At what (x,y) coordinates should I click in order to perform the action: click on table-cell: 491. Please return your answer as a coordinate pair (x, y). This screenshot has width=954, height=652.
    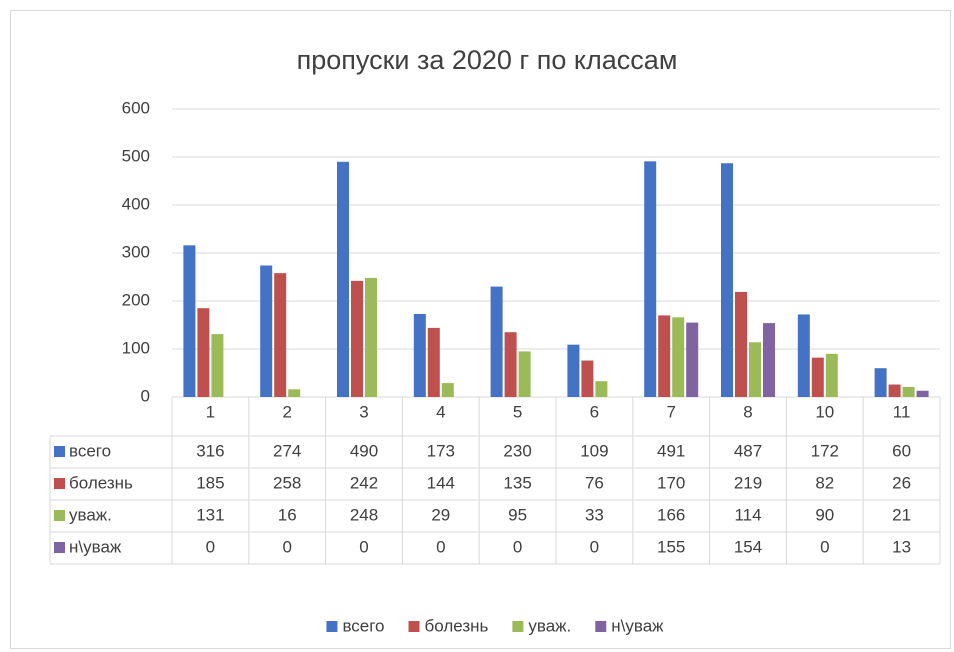
    Looking at the image, I should click on (671, 450).